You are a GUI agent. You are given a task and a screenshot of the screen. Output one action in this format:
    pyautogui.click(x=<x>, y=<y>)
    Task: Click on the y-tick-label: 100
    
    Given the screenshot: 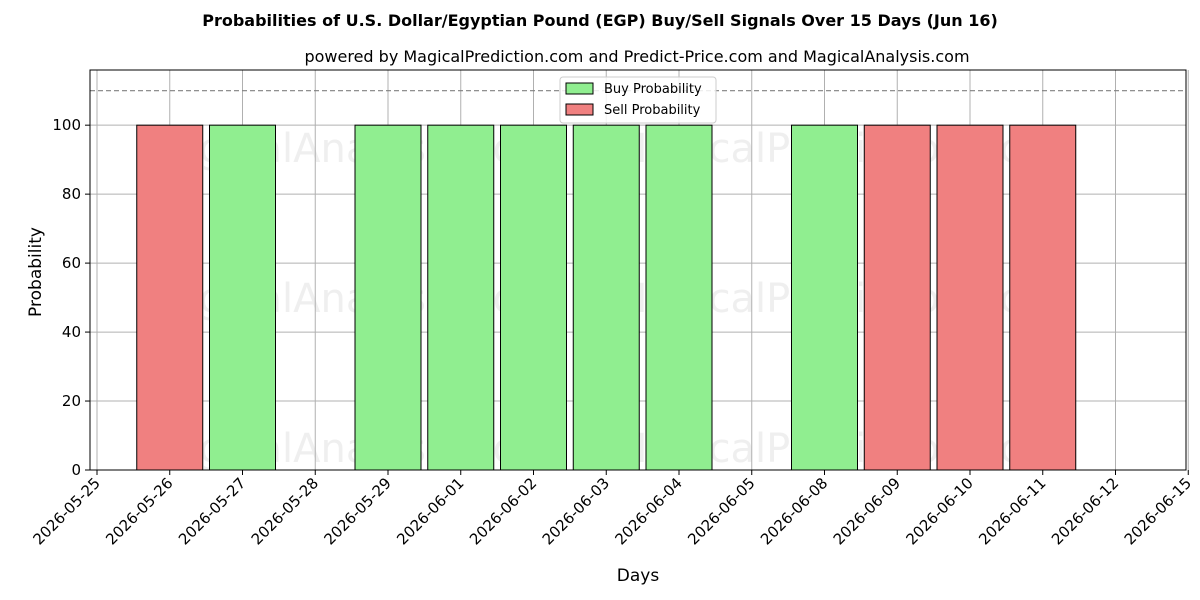 What is the action you would take?
    pyautogui.click(x=66, y=125)
    